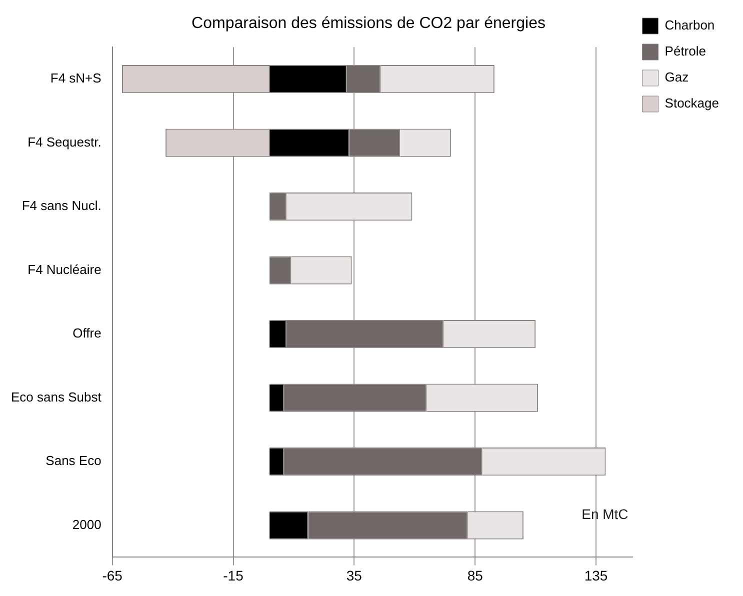 This screenshot has height=596, width=743. I want to click on legend-label: Gaz, so click(676, 77).